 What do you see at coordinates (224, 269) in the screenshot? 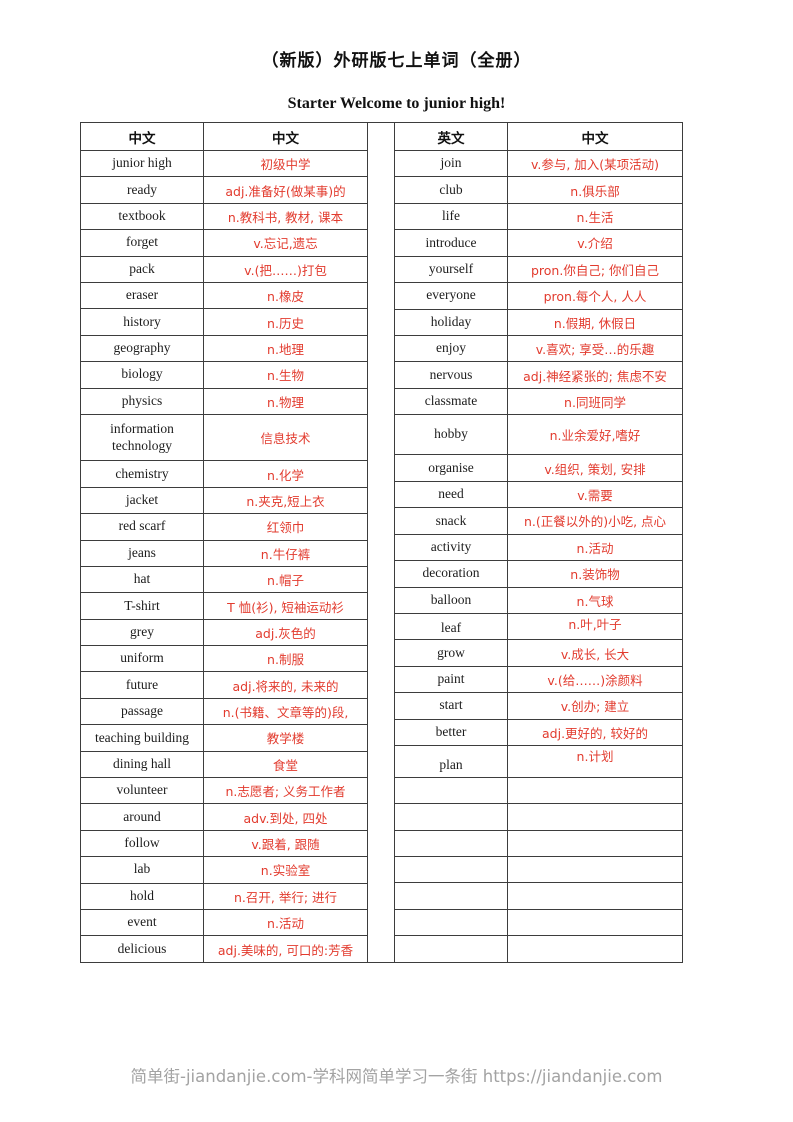
I see `table-row: pack v.(把……)打包` at bounding box center [224, 269].